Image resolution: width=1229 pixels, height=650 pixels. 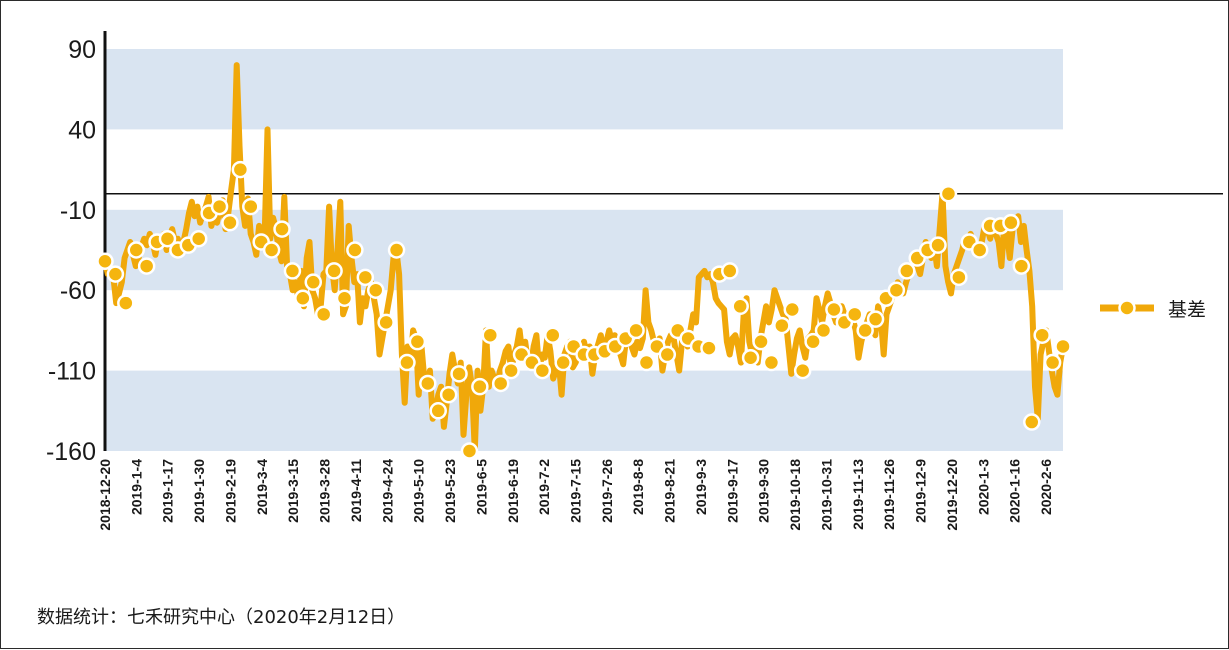 I want to click on x-tick-label: 2019-3-4, so click(x=262, y=487).